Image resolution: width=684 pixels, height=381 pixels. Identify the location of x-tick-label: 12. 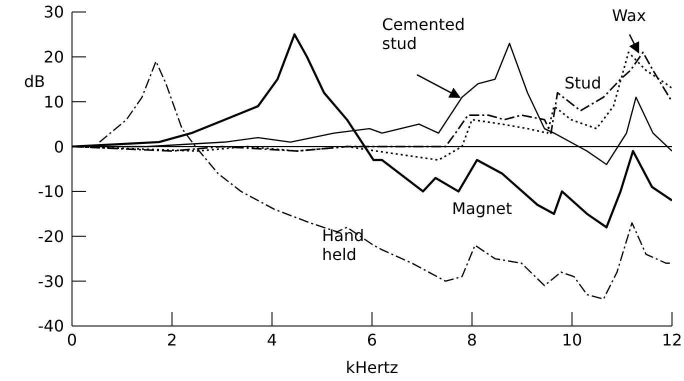
(672, 340).